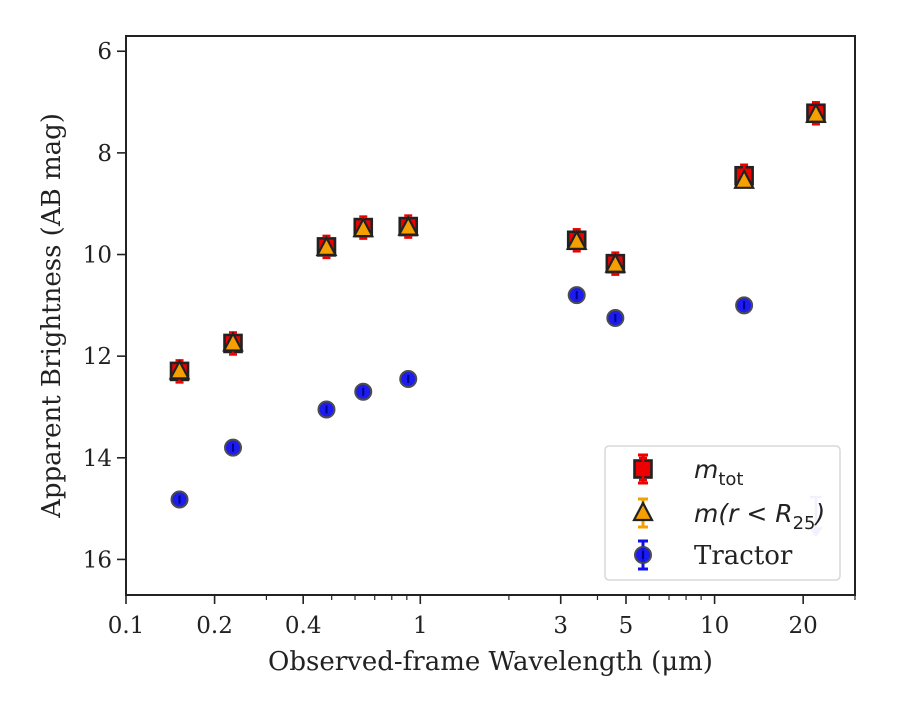 The image size is (900, 704). What do you see at coordinates (714, 626) in the screenshot?
I see `x-tick-label: 10` at bounding box center [714, 626].